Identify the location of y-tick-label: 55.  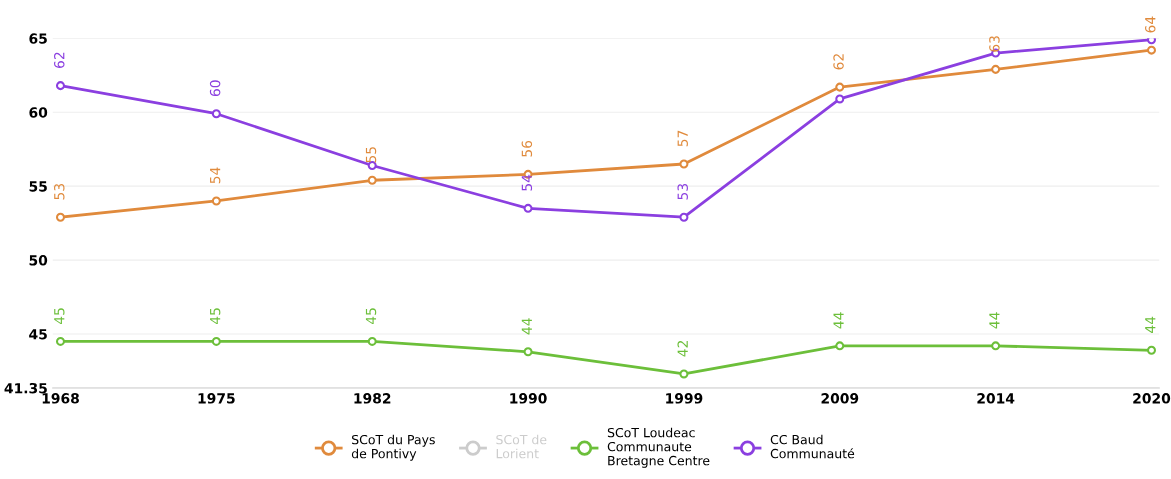
(38, 186).